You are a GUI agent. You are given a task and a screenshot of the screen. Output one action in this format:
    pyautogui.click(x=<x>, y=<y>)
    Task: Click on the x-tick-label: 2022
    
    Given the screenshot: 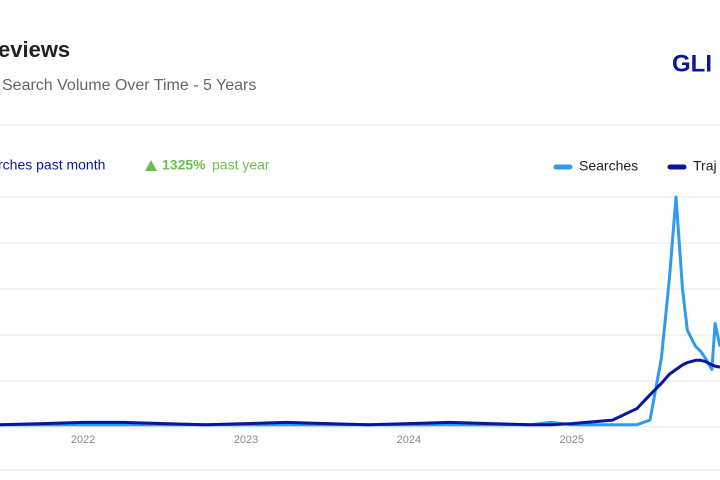 What is the action you would take?
    pyautogui.click(x=83, y=440)
    